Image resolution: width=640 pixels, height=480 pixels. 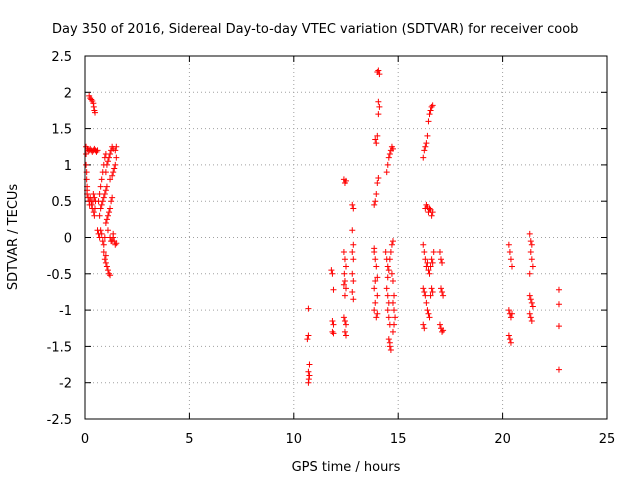 I want to click on y-tick-label: -2.5, so click(x=59, y=420).